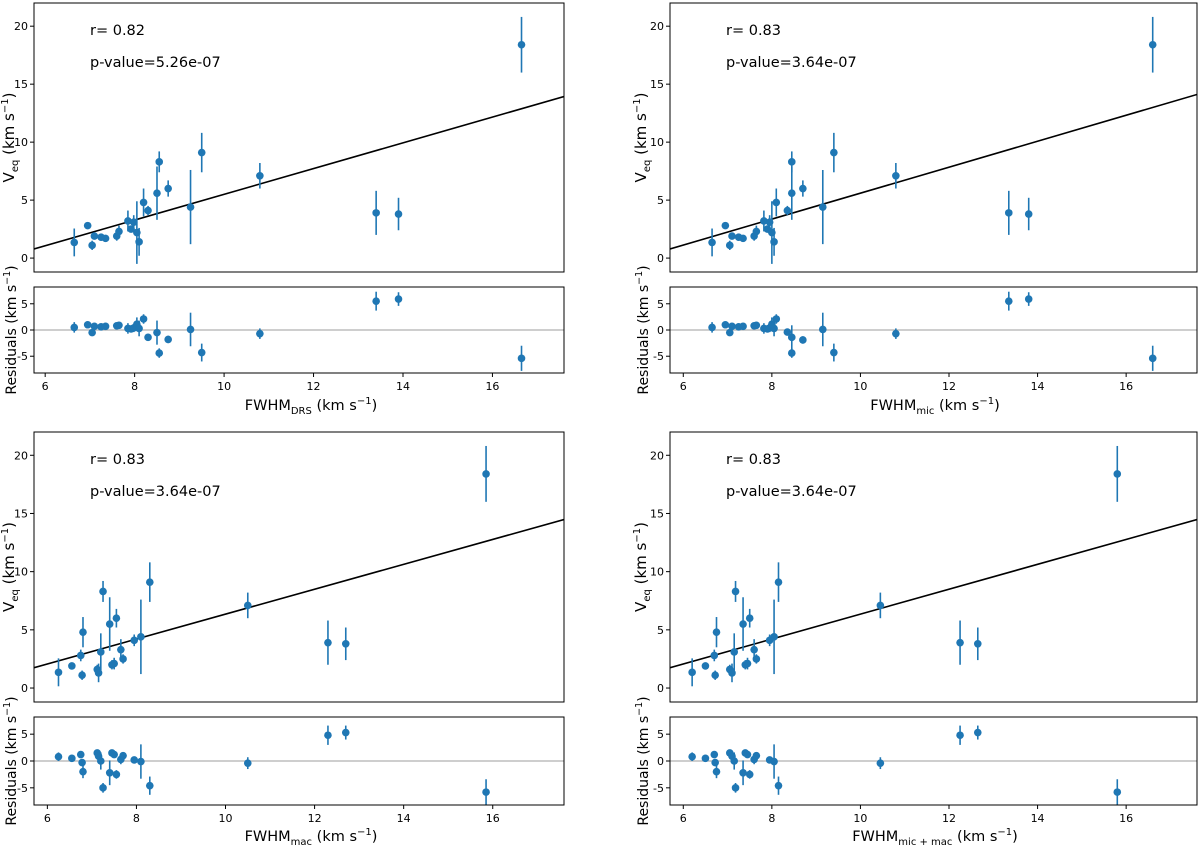  I want to click on y-tick-label: 20, so click(657, 455).